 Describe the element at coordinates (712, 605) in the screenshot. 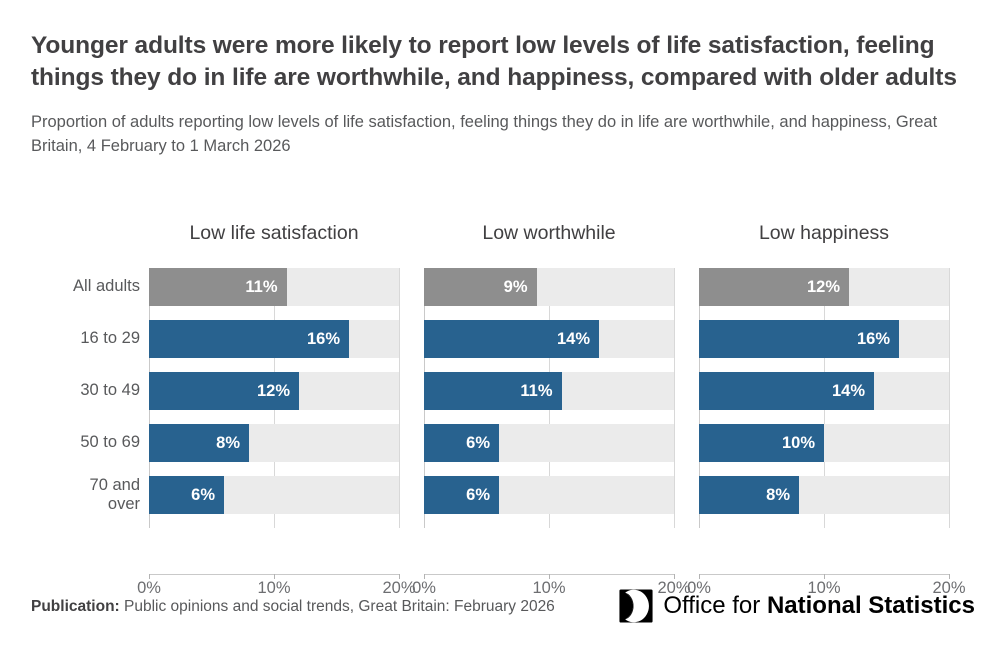

I see `ons-logo-line-light: Office for` at that location.